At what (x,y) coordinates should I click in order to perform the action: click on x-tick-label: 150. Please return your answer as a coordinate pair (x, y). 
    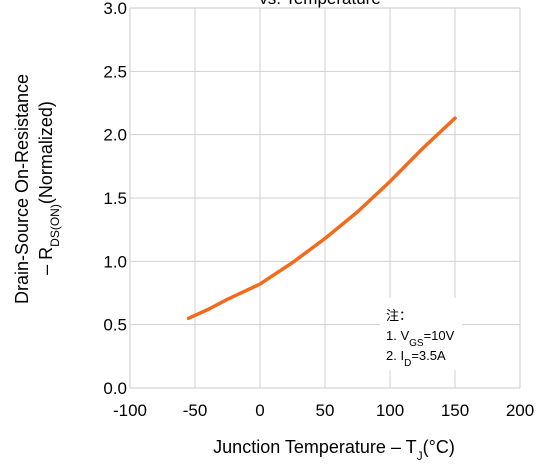
    Looking at the image, I should click on (455, 410).